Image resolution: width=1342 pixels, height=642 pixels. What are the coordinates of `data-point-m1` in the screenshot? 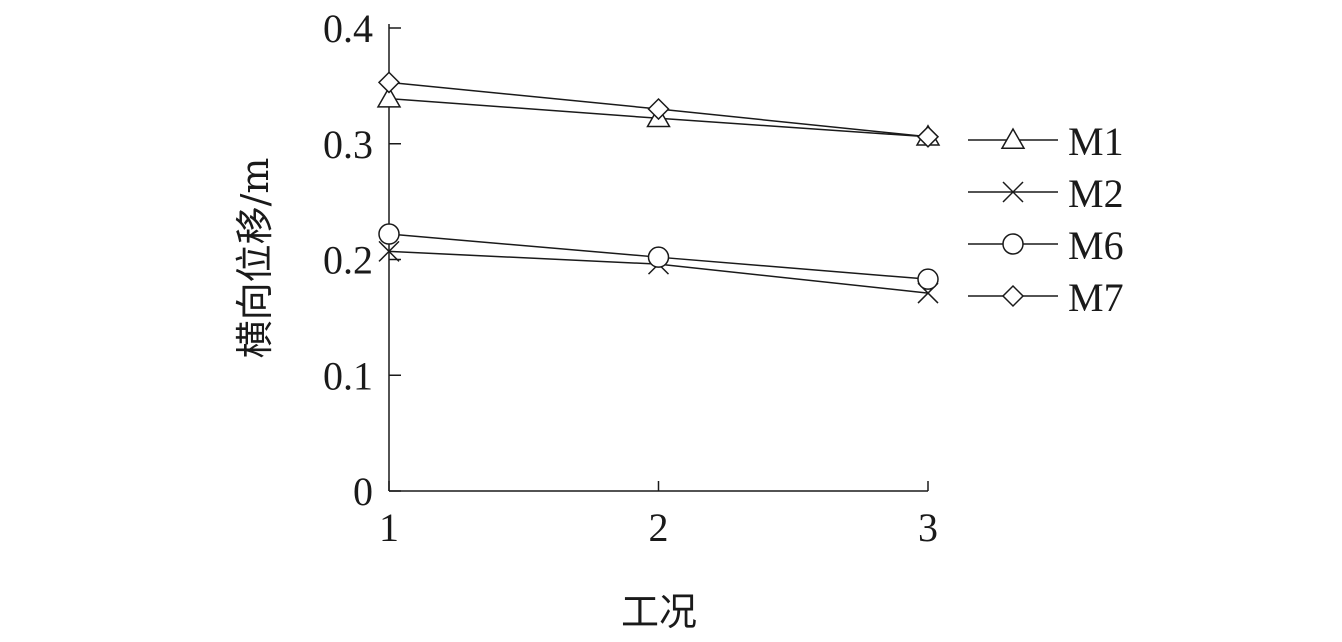 It's located at (389, 97).